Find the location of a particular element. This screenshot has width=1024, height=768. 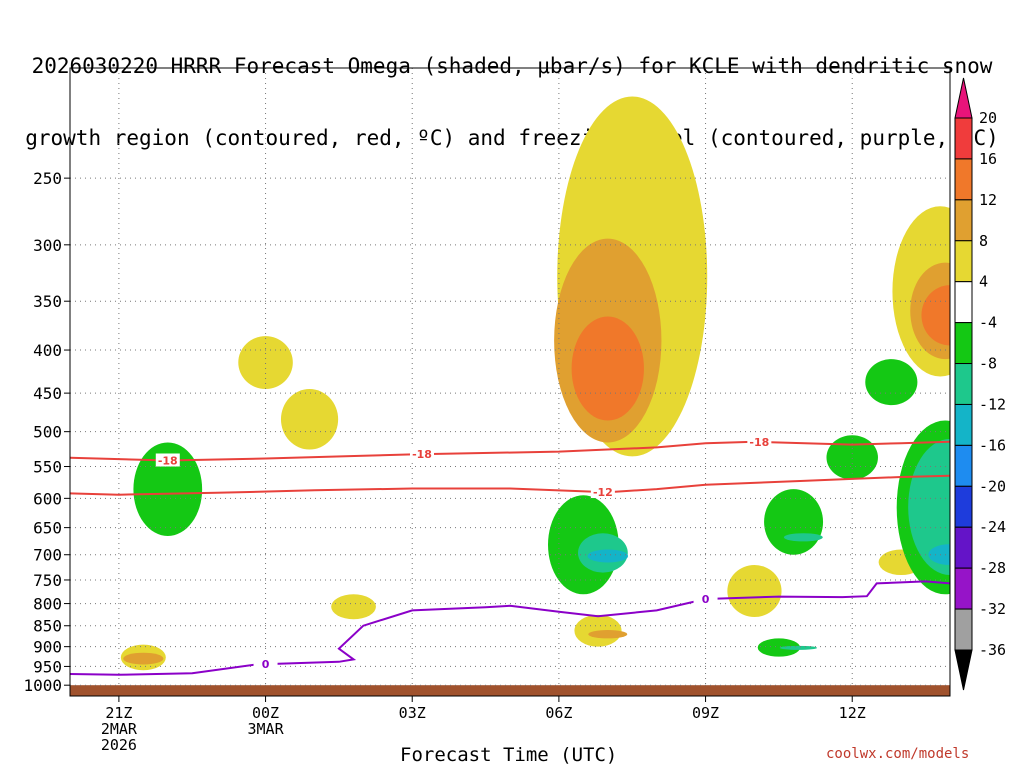

contour-label-1-0: -12 is located at coordinates (603, 492).